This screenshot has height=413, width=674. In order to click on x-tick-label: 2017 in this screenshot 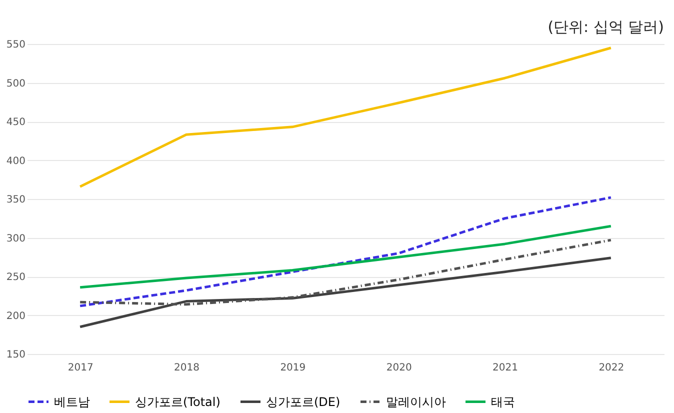, I will do `click(81, 368)`.